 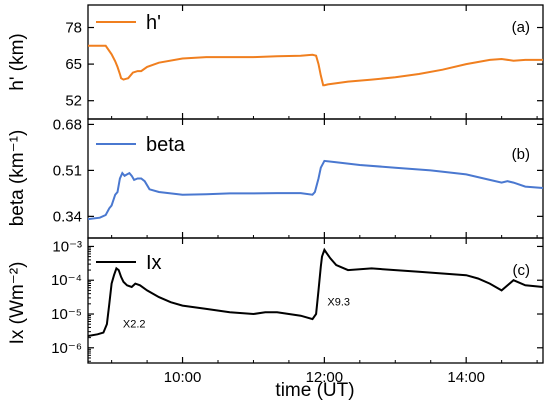 I want to click on x-axis-tick-labels: 10:00 12:00 14:00, so click(x=324, y=377).